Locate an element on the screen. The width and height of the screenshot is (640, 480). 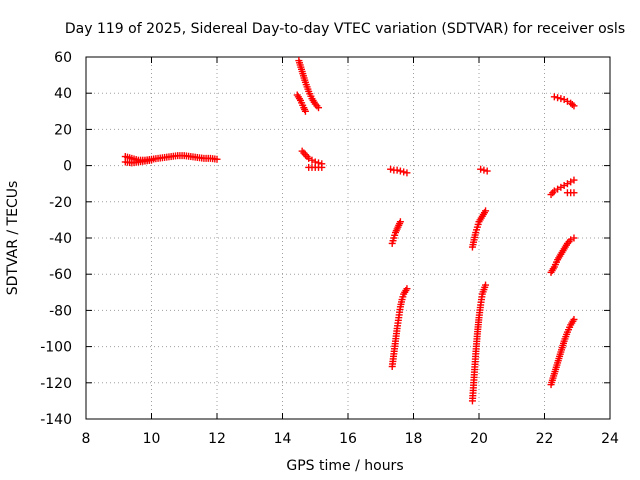
y-tick-label: 40 is located at coordinates (63, 94).